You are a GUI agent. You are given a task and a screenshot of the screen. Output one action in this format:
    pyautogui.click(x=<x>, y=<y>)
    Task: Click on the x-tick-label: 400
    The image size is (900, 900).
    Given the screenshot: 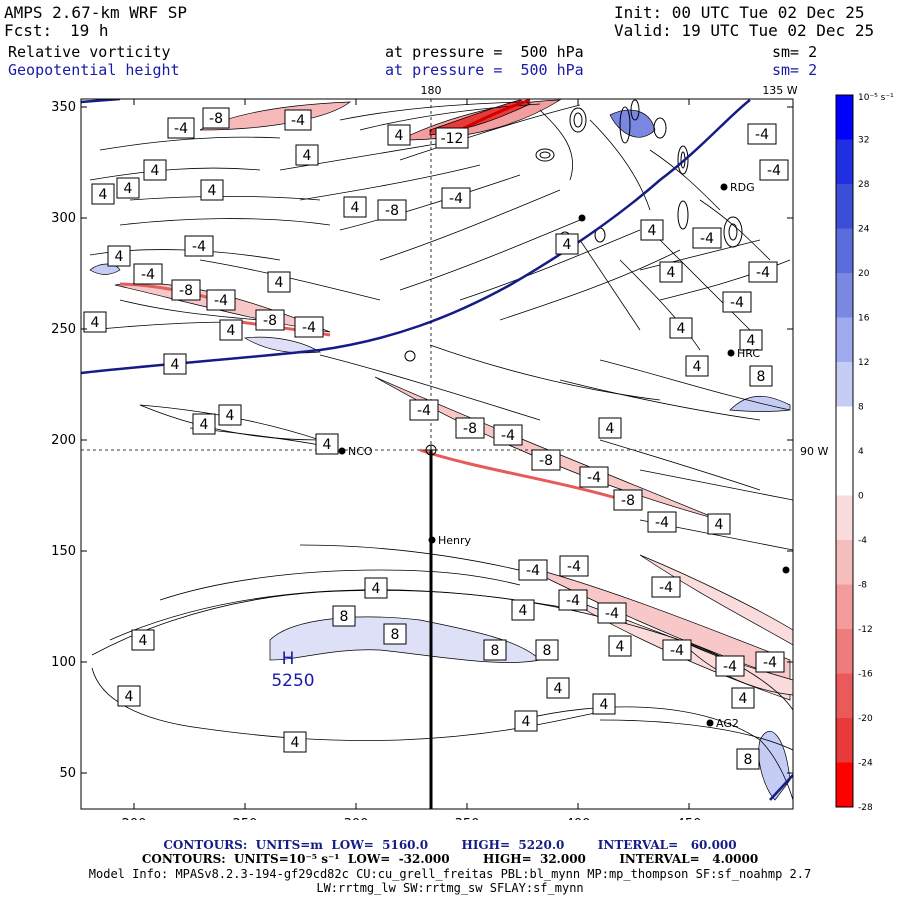 What is the action you would take?
    pyautogui.click(x=578, y=818)
    